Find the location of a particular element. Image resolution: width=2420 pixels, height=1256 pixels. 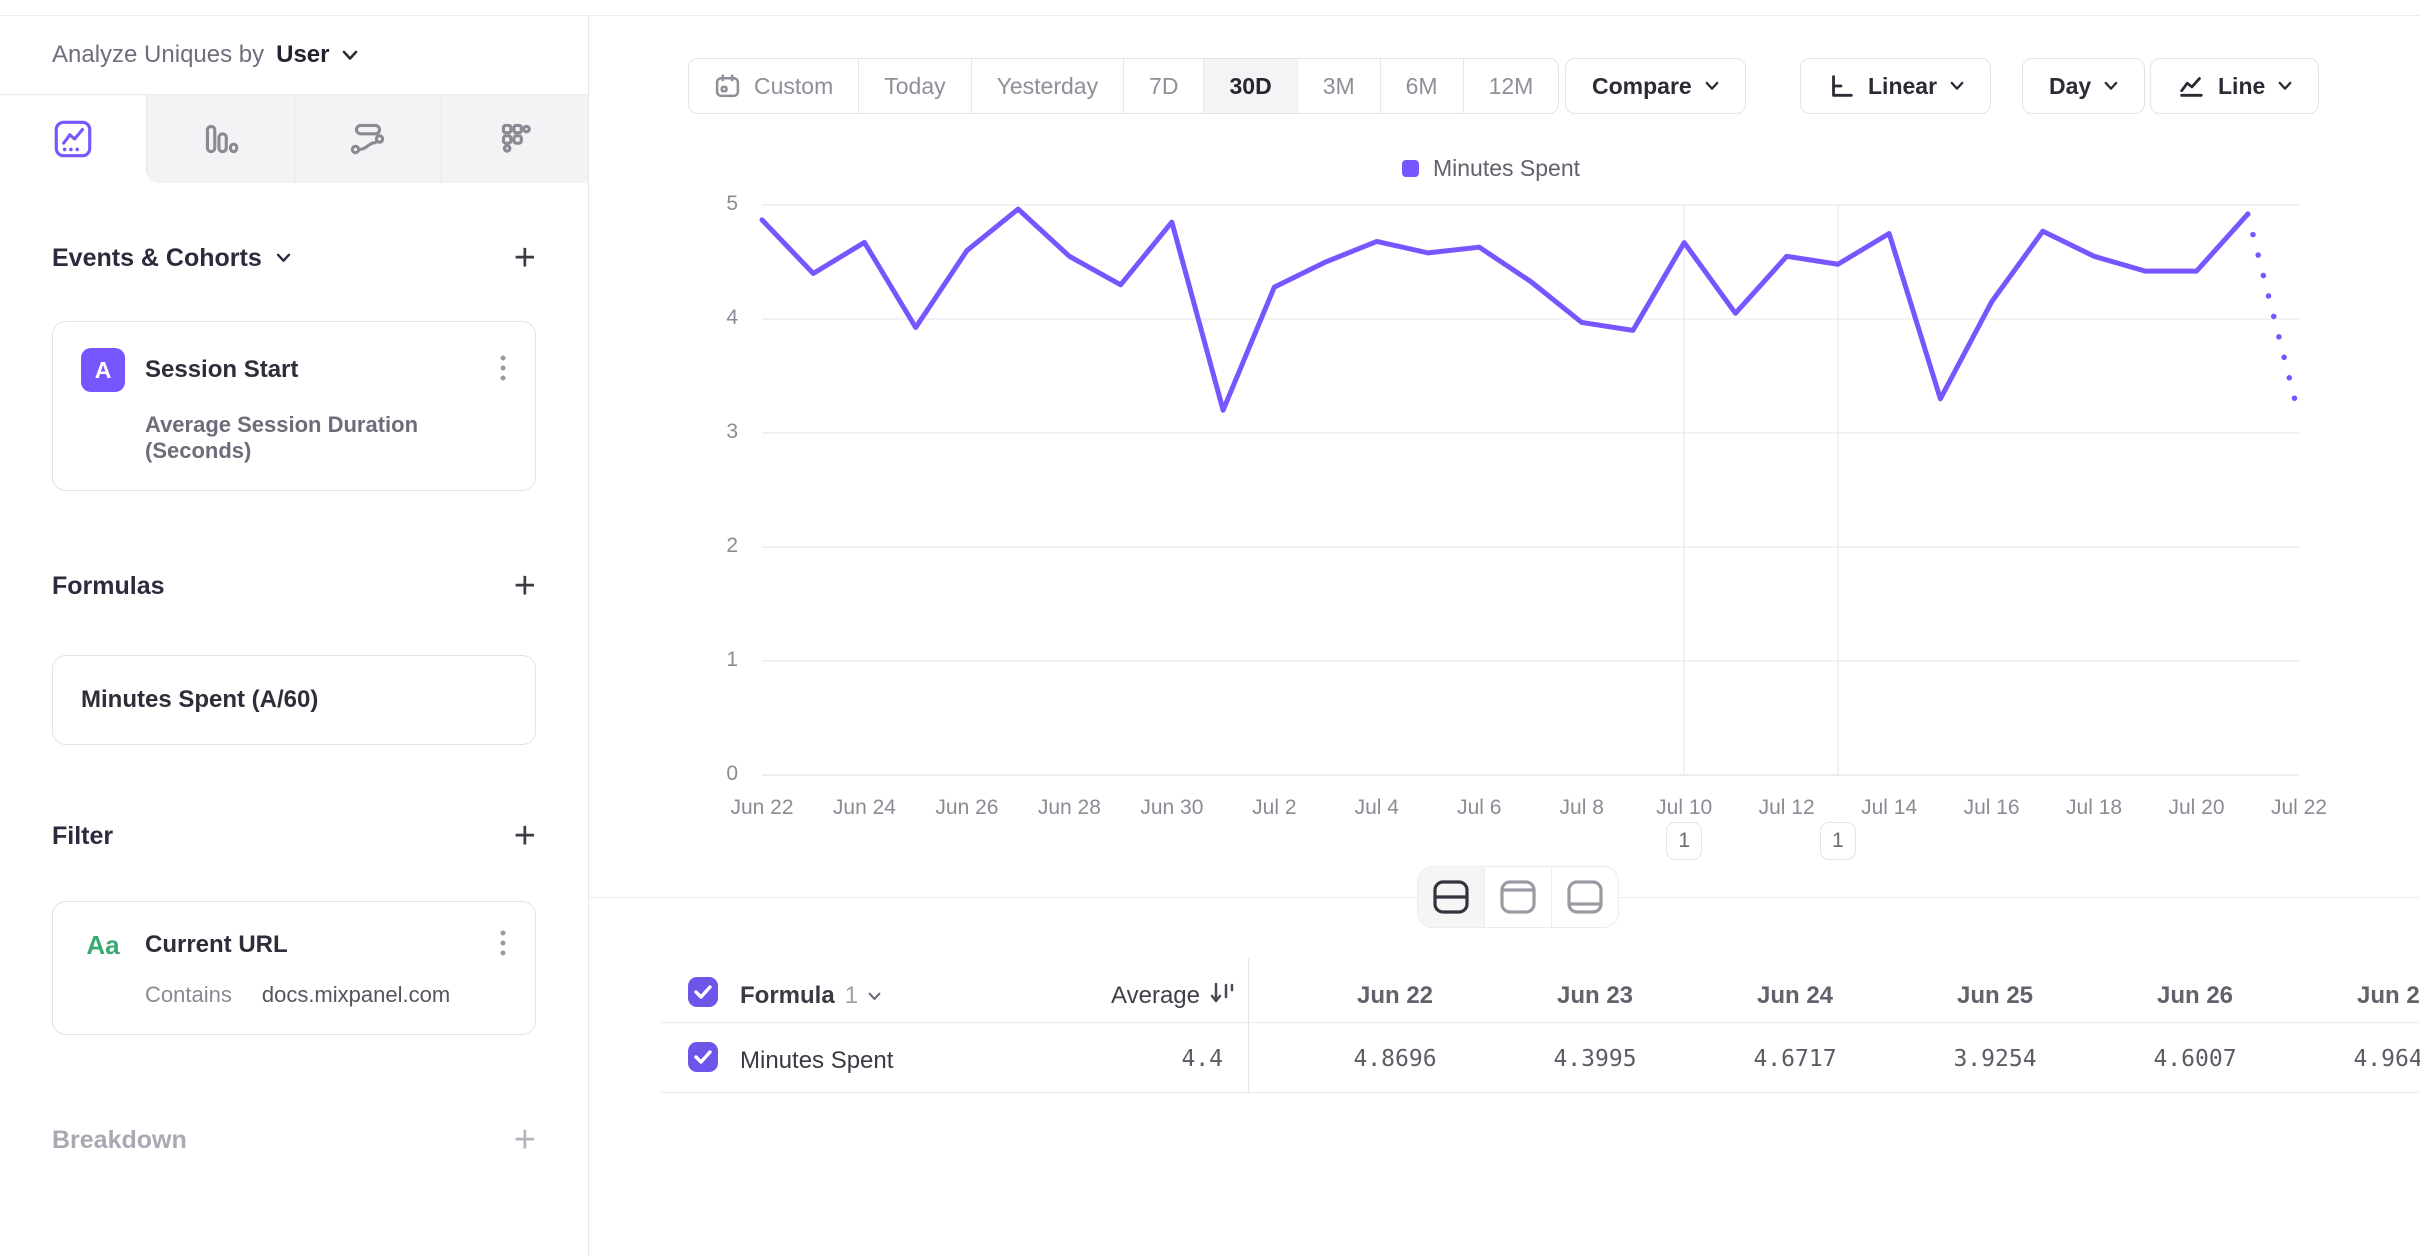

x-tick-label: Jul 2 is located at coordinates (1274, 807).